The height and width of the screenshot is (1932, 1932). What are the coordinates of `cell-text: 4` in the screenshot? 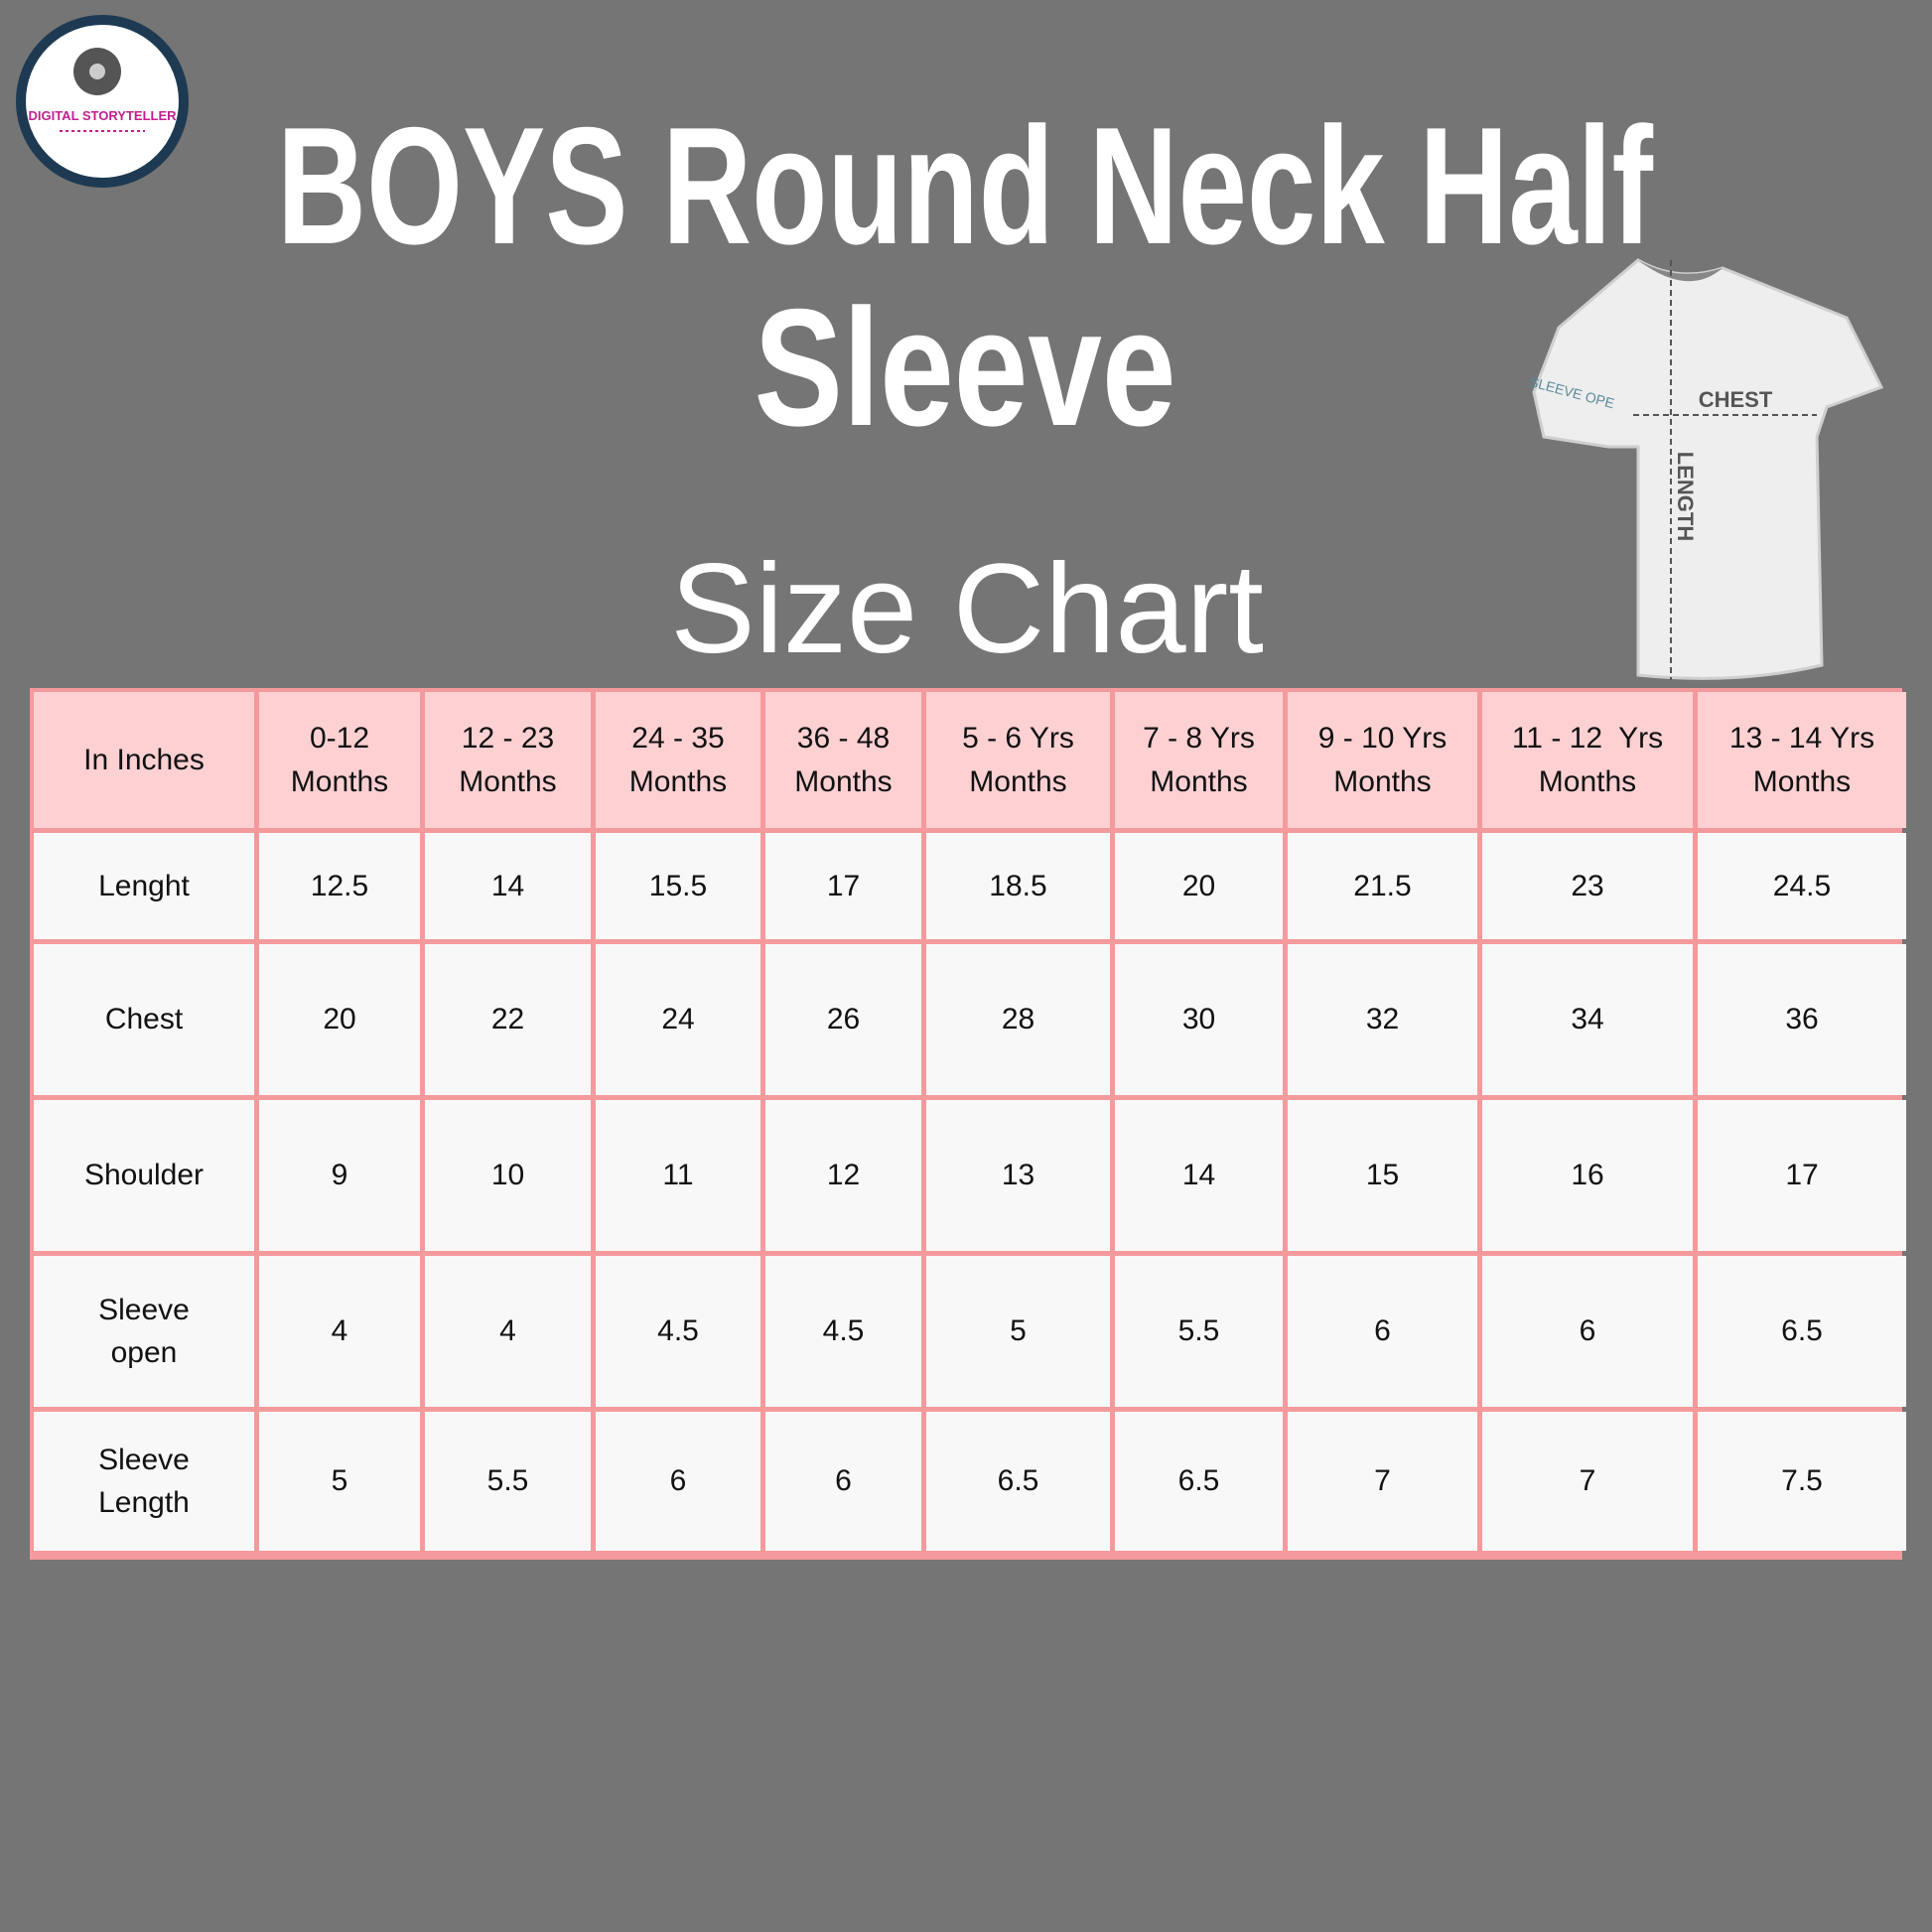 It's located at (340, 1331).